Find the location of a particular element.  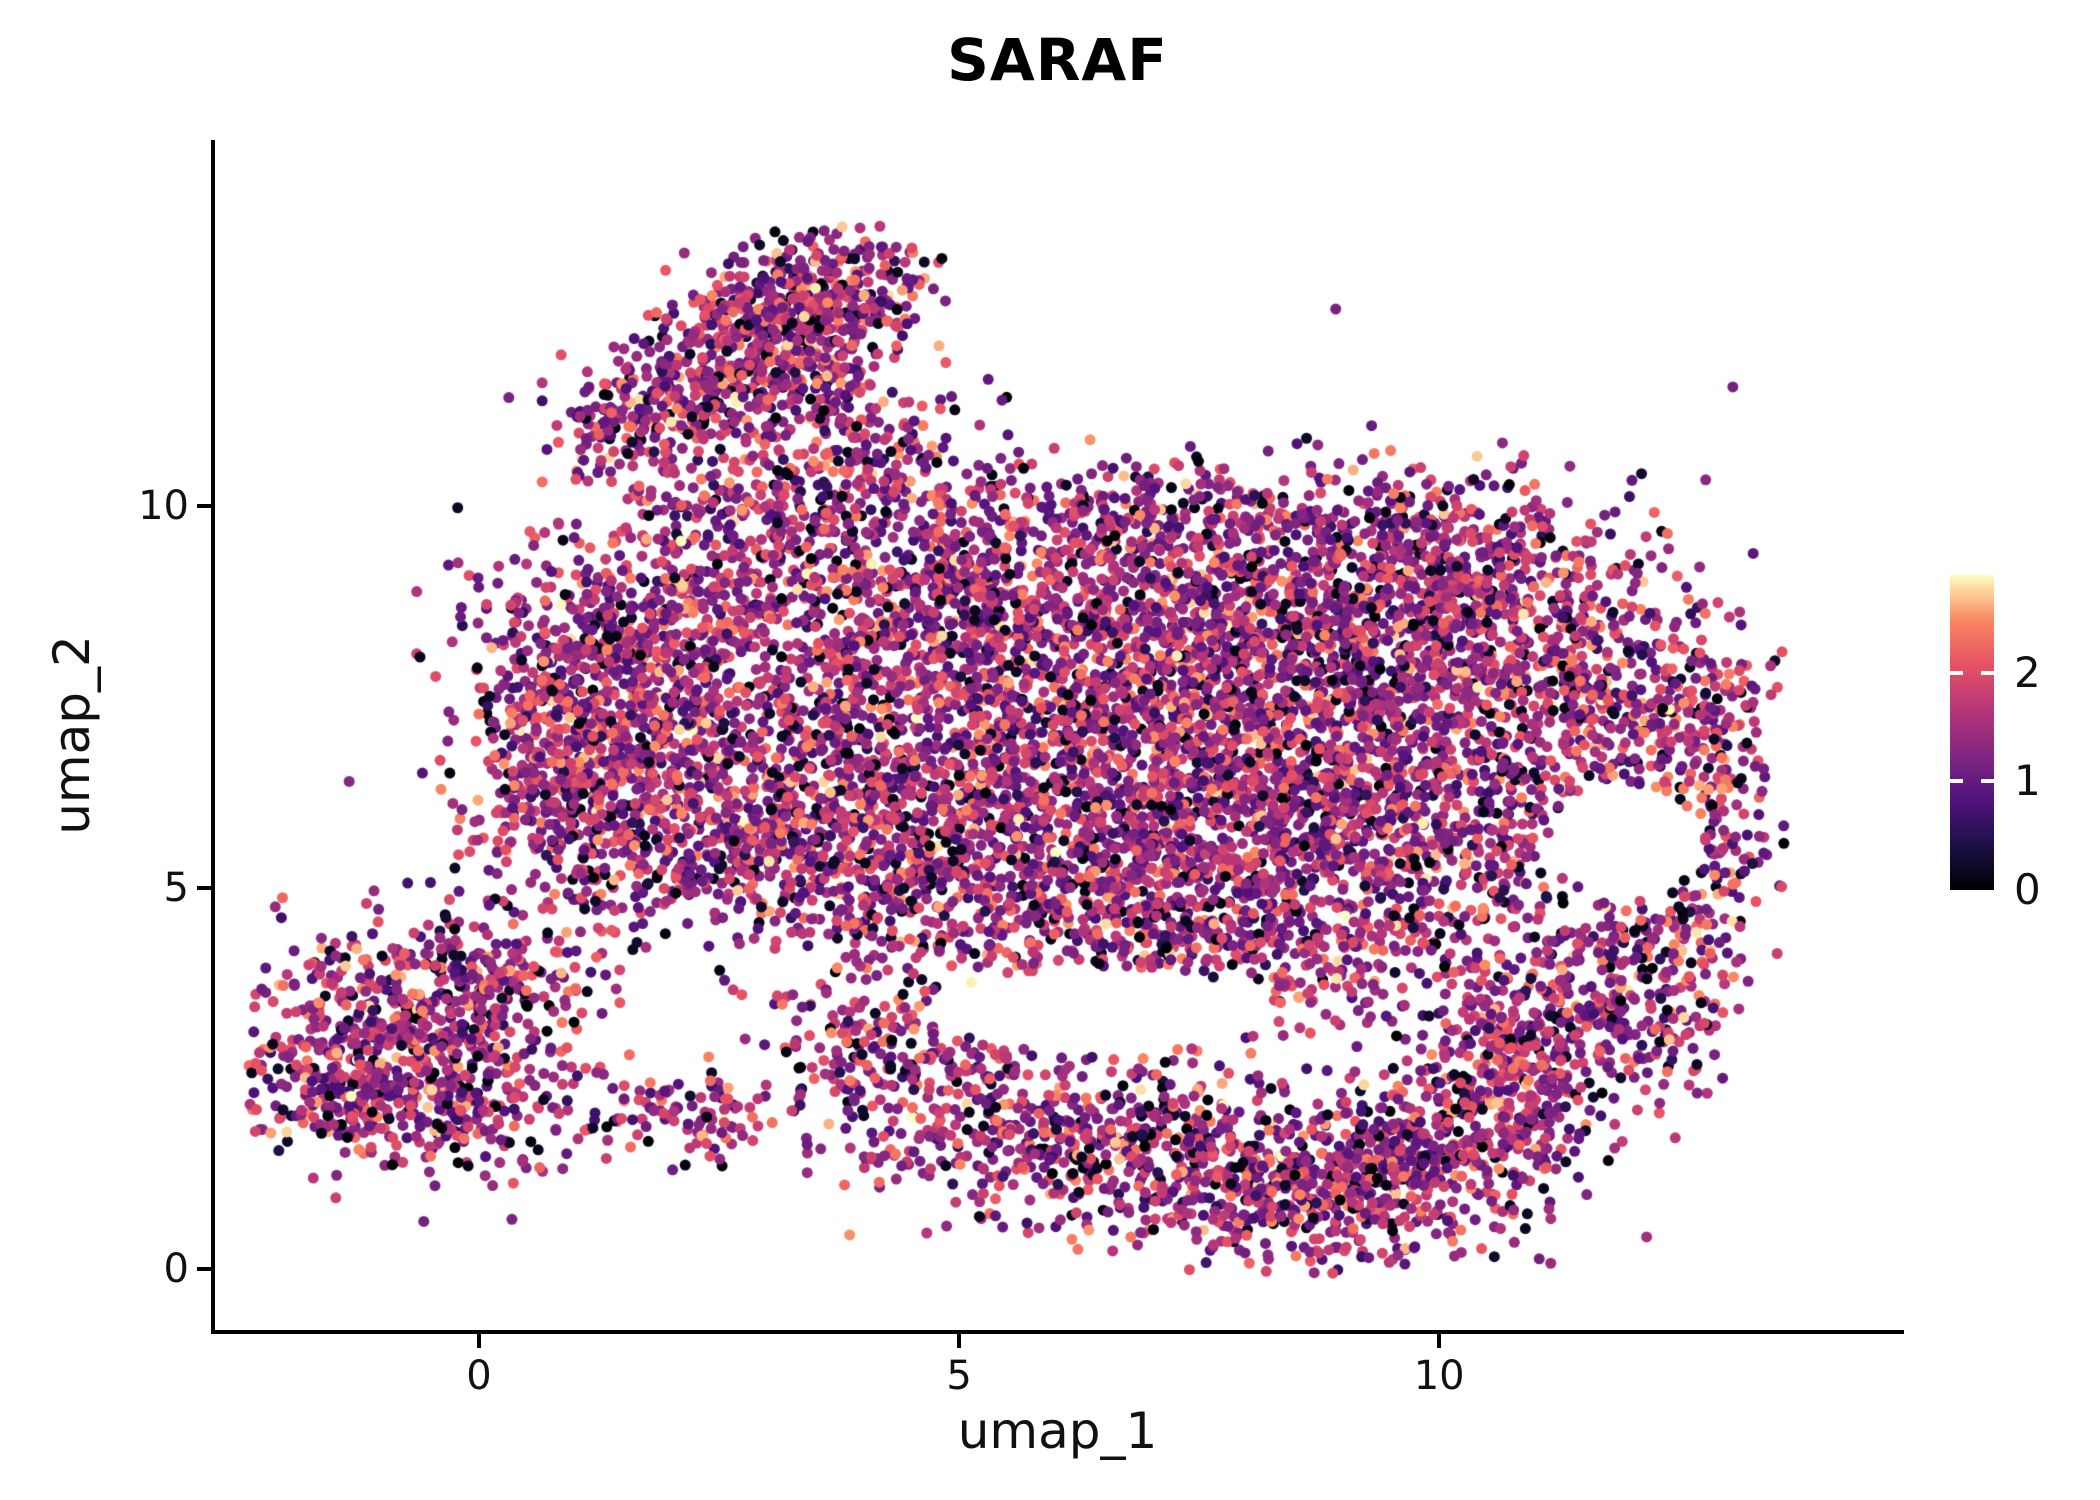

y-tick-label: 0 is located at coordinates (176, 1268).